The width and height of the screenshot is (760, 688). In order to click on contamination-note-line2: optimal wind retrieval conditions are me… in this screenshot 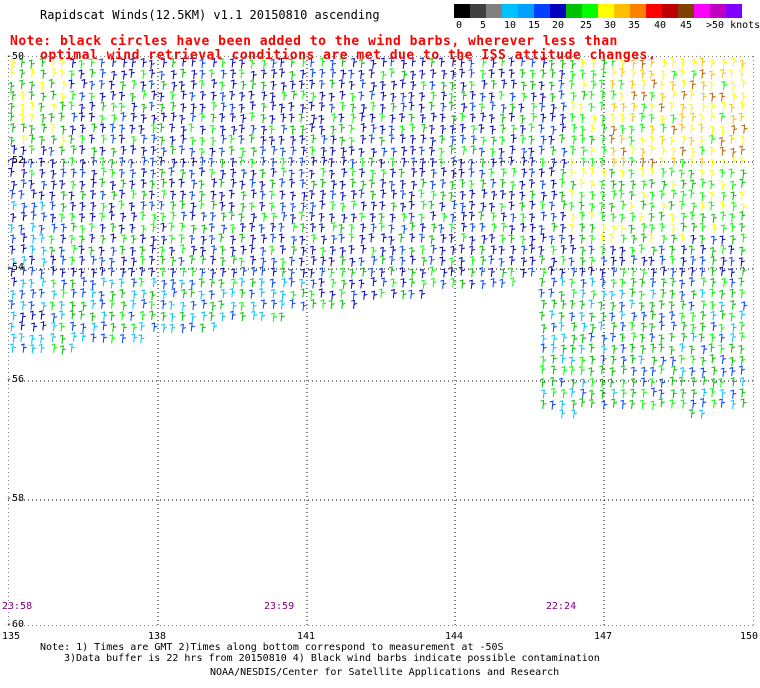, I will do `click(348, 55)`.